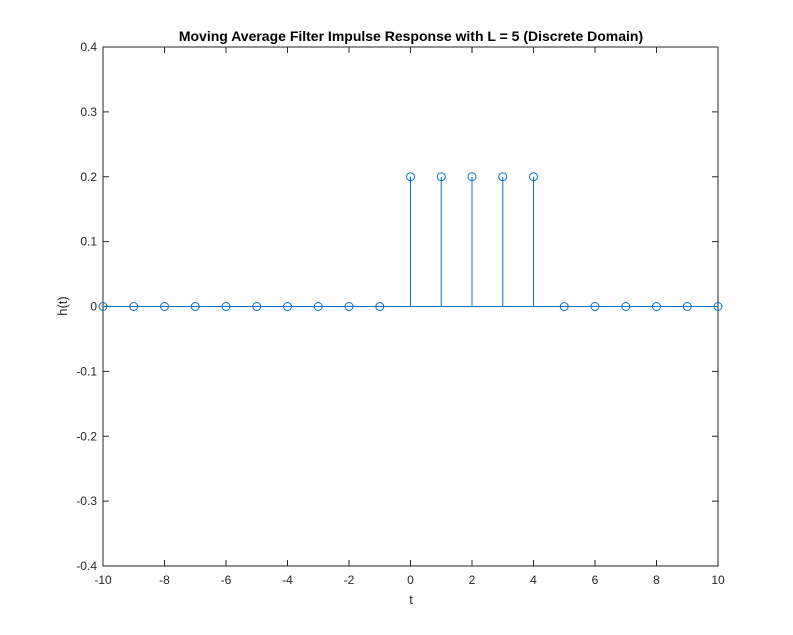  Describe the element at coordinates (93, 307) in the screenshot. I see `y-tick-label: 0` at that location.